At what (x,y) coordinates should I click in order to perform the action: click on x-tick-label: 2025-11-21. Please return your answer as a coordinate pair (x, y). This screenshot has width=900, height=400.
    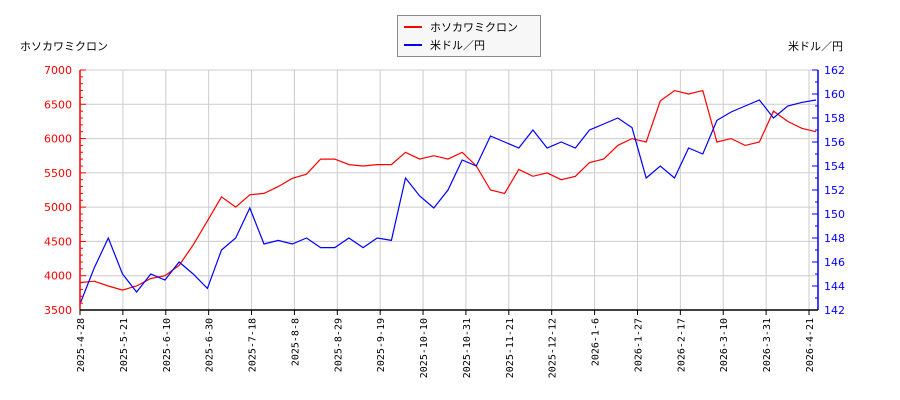
    Looking at the image, I should click on (510, 348).